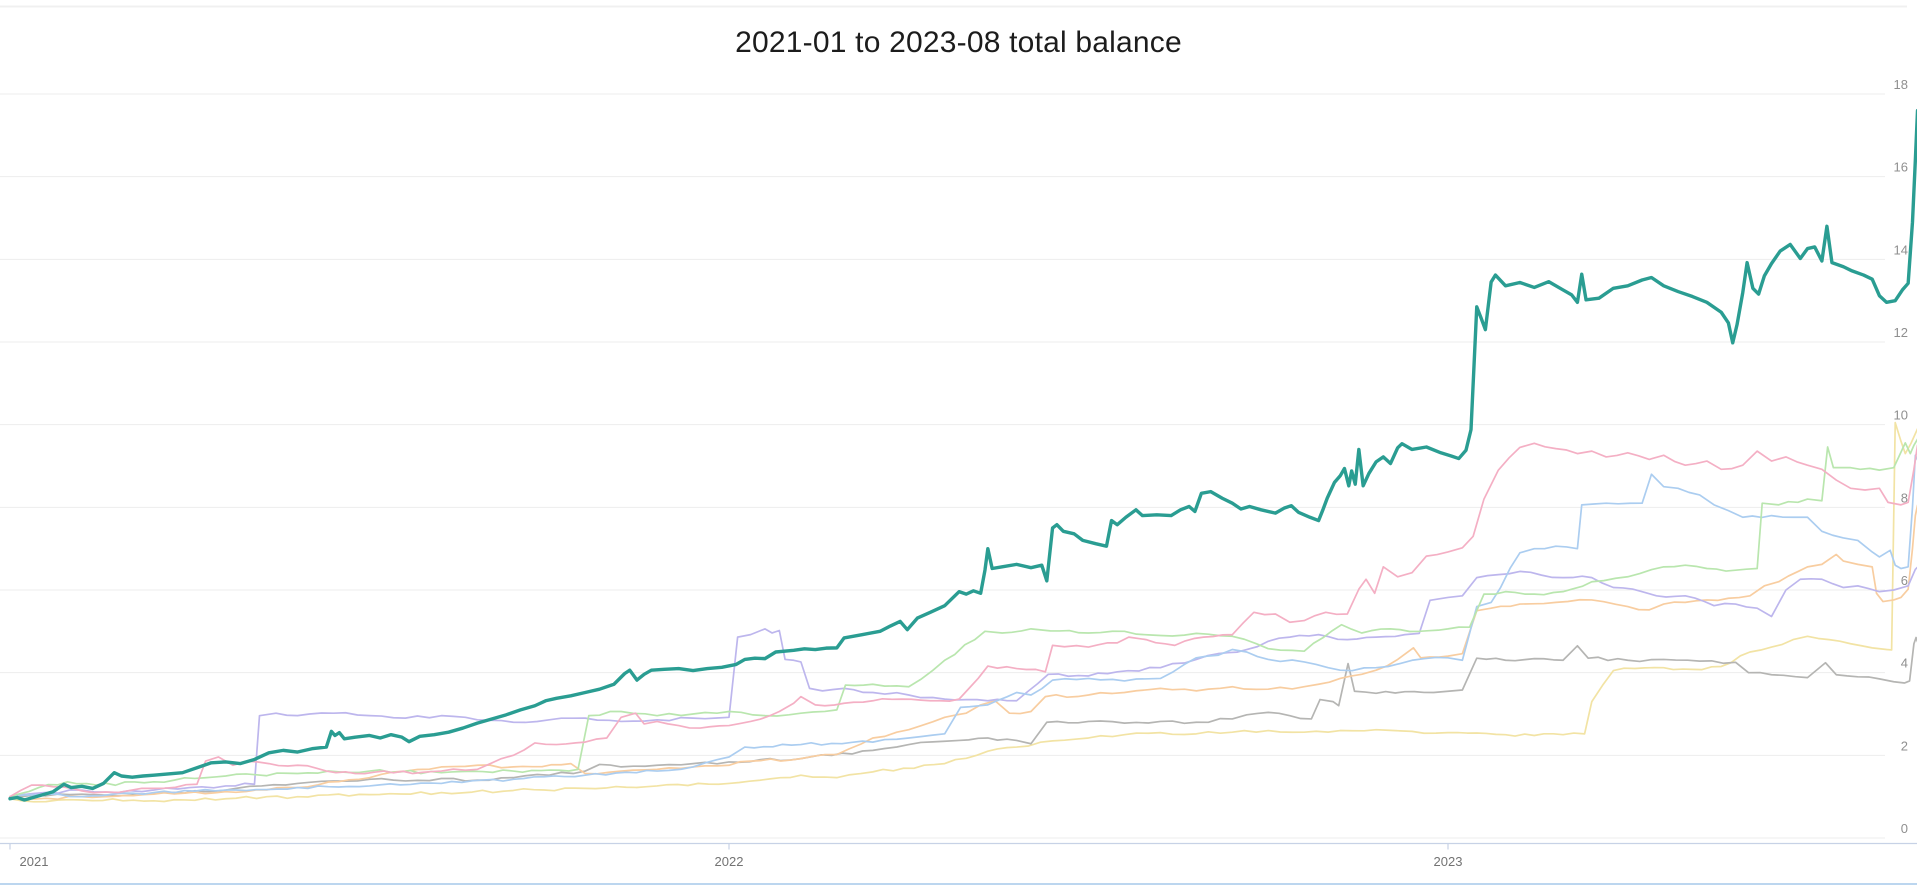 This screenshot has height=885, width=1917. What do you see at coordinates (1901, 167) in the screenshot?
I see `y-axis-tick-label: 16` at bounding box center [1901, 167].